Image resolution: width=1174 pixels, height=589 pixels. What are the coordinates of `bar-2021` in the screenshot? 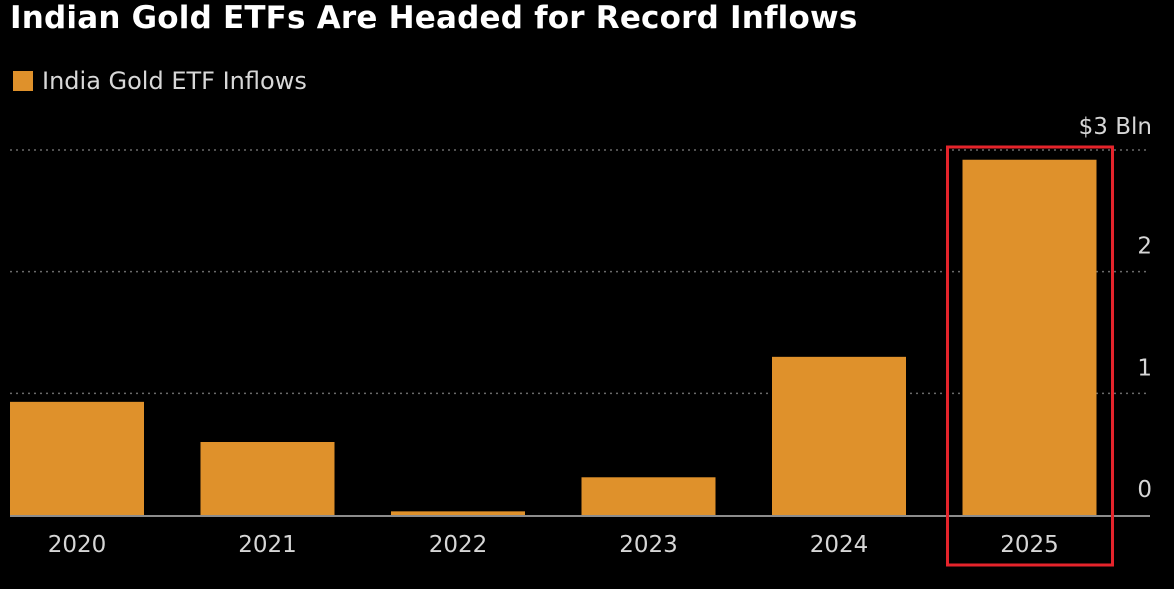 It's located at (267, 478).